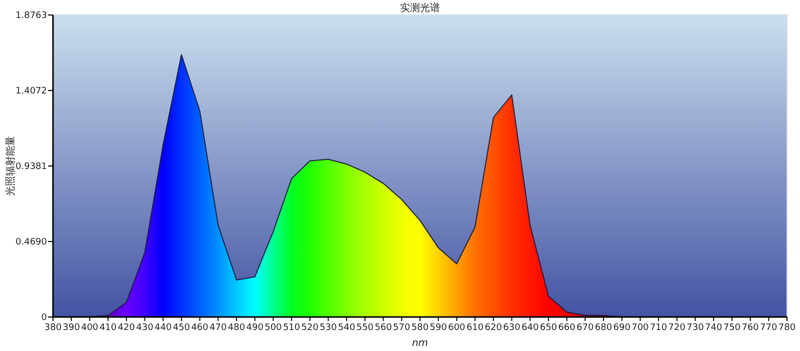 Image resolution: width=800 pixels, height=351 pixels. What do you see at coordinates (769, 328) in the screenshot?
I see `x-tick-label: 770` at bounding box center [769, 328].